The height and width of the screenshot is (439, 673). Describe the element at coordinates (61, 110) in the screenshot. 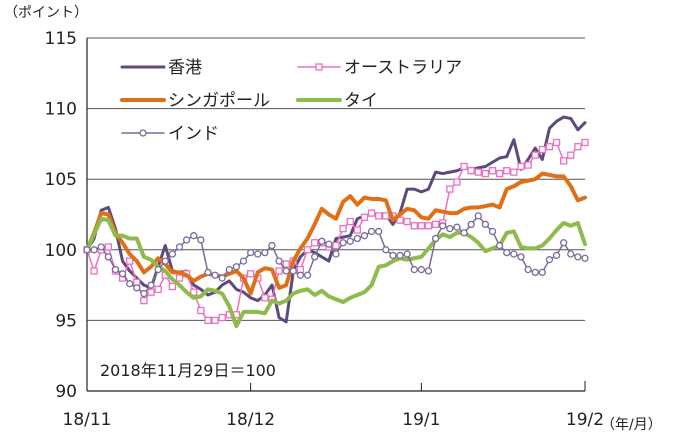

I see `y-tick-label: 110` at that location.